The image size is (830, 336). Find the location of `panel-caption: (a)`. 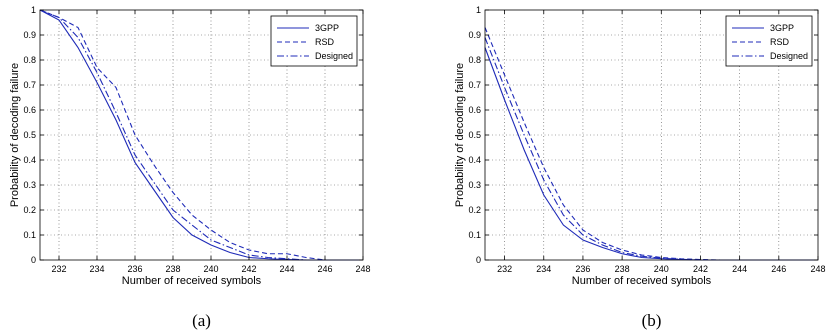

panel-caption: (a) is located at coordinates (201, 320).